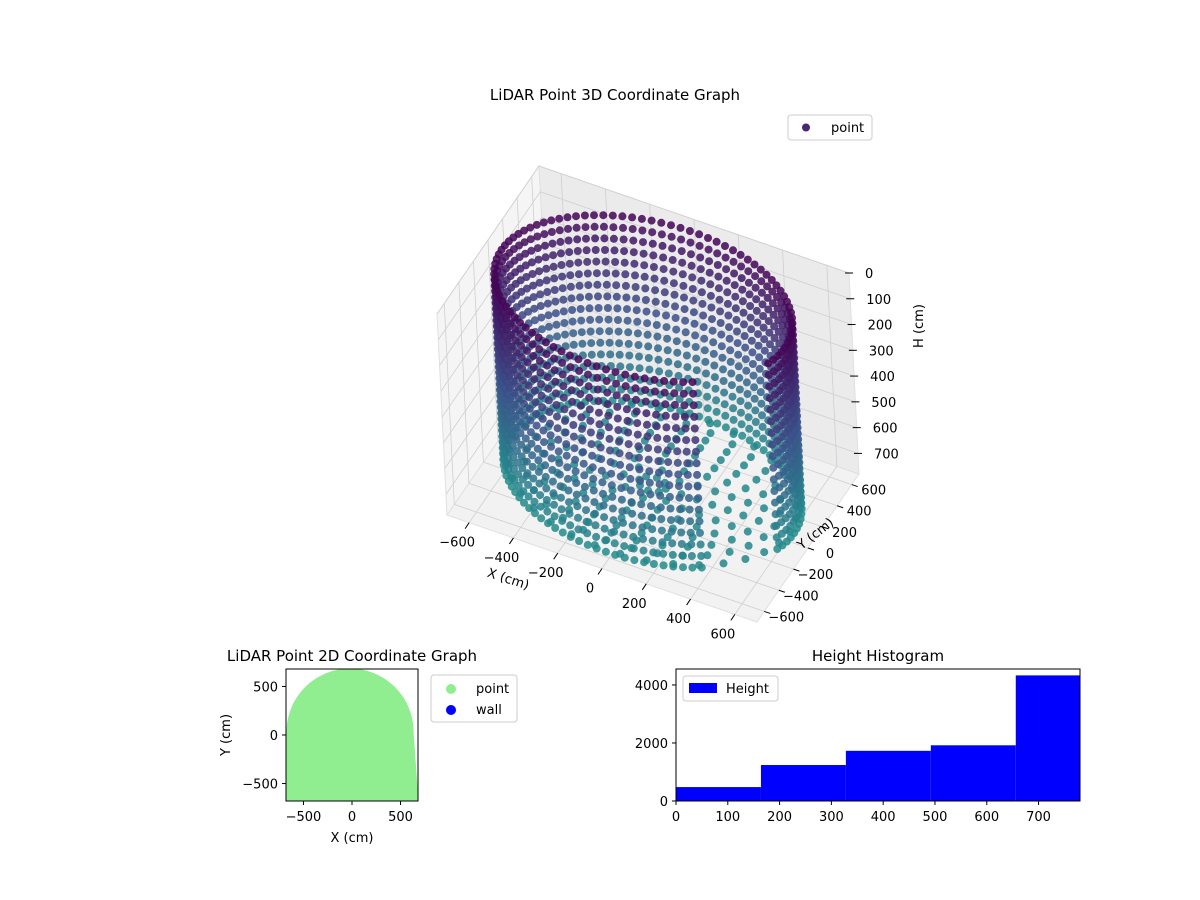 The image size is (1200, 900). I want to click on plot-3d-ytick, so click(825, 528).